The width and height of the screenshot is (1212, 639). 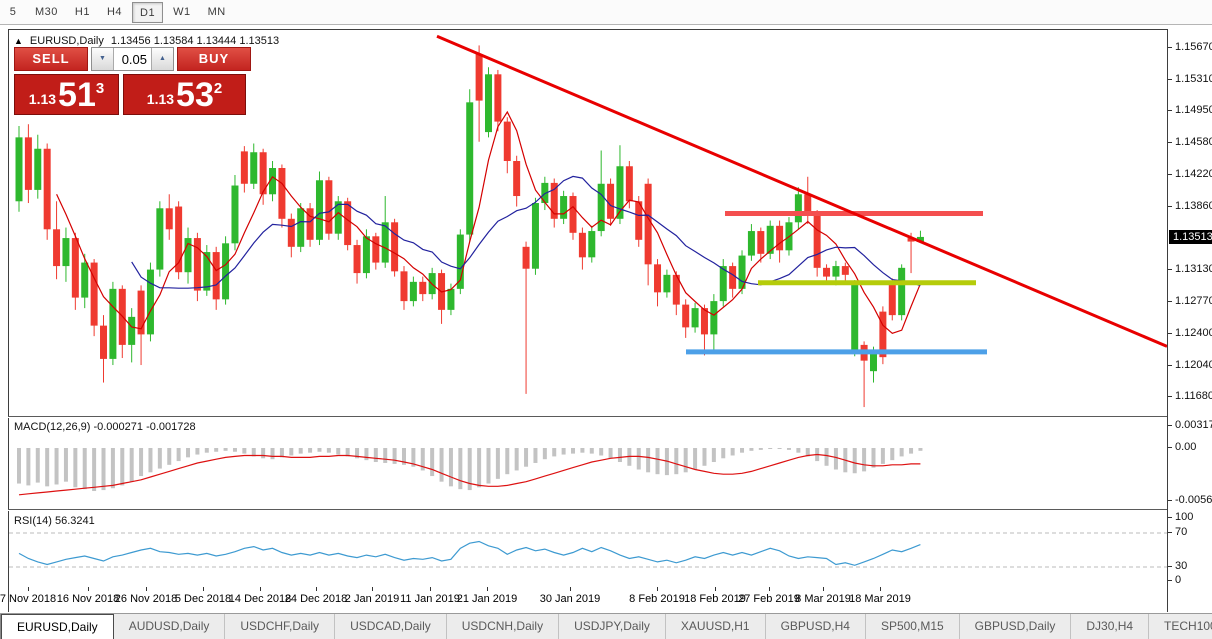 I want to click on volume-input, so click(x=132, y=59).